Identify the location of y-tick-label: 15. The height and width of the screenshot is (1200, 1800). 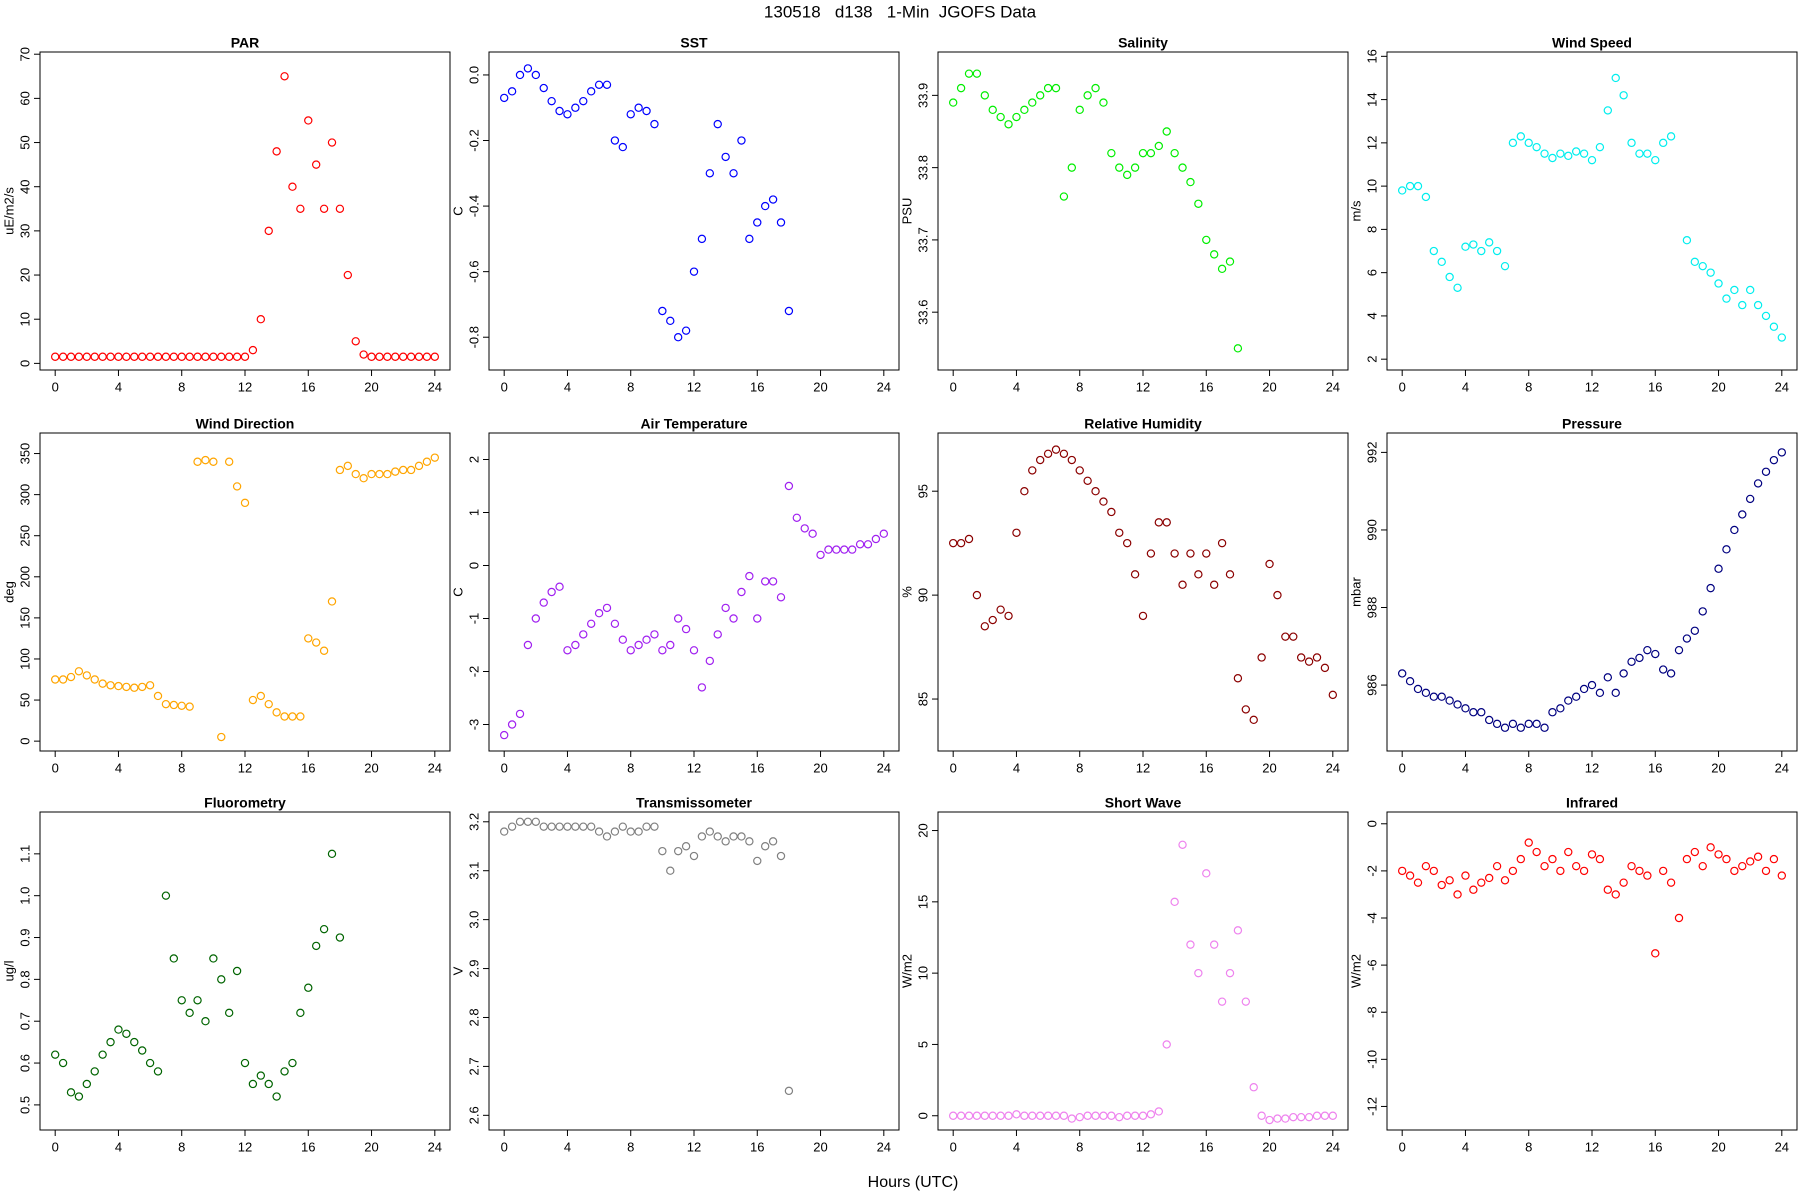
(922, 902).